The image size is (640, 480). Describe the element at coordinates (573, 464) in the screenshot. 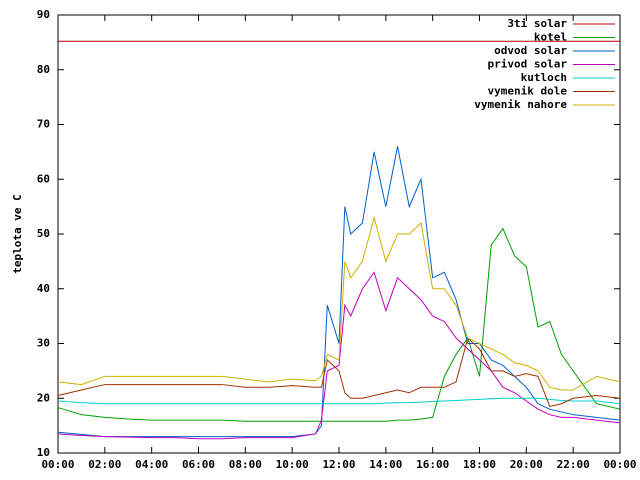

I see `x-tick-label: 22:00` at that location.